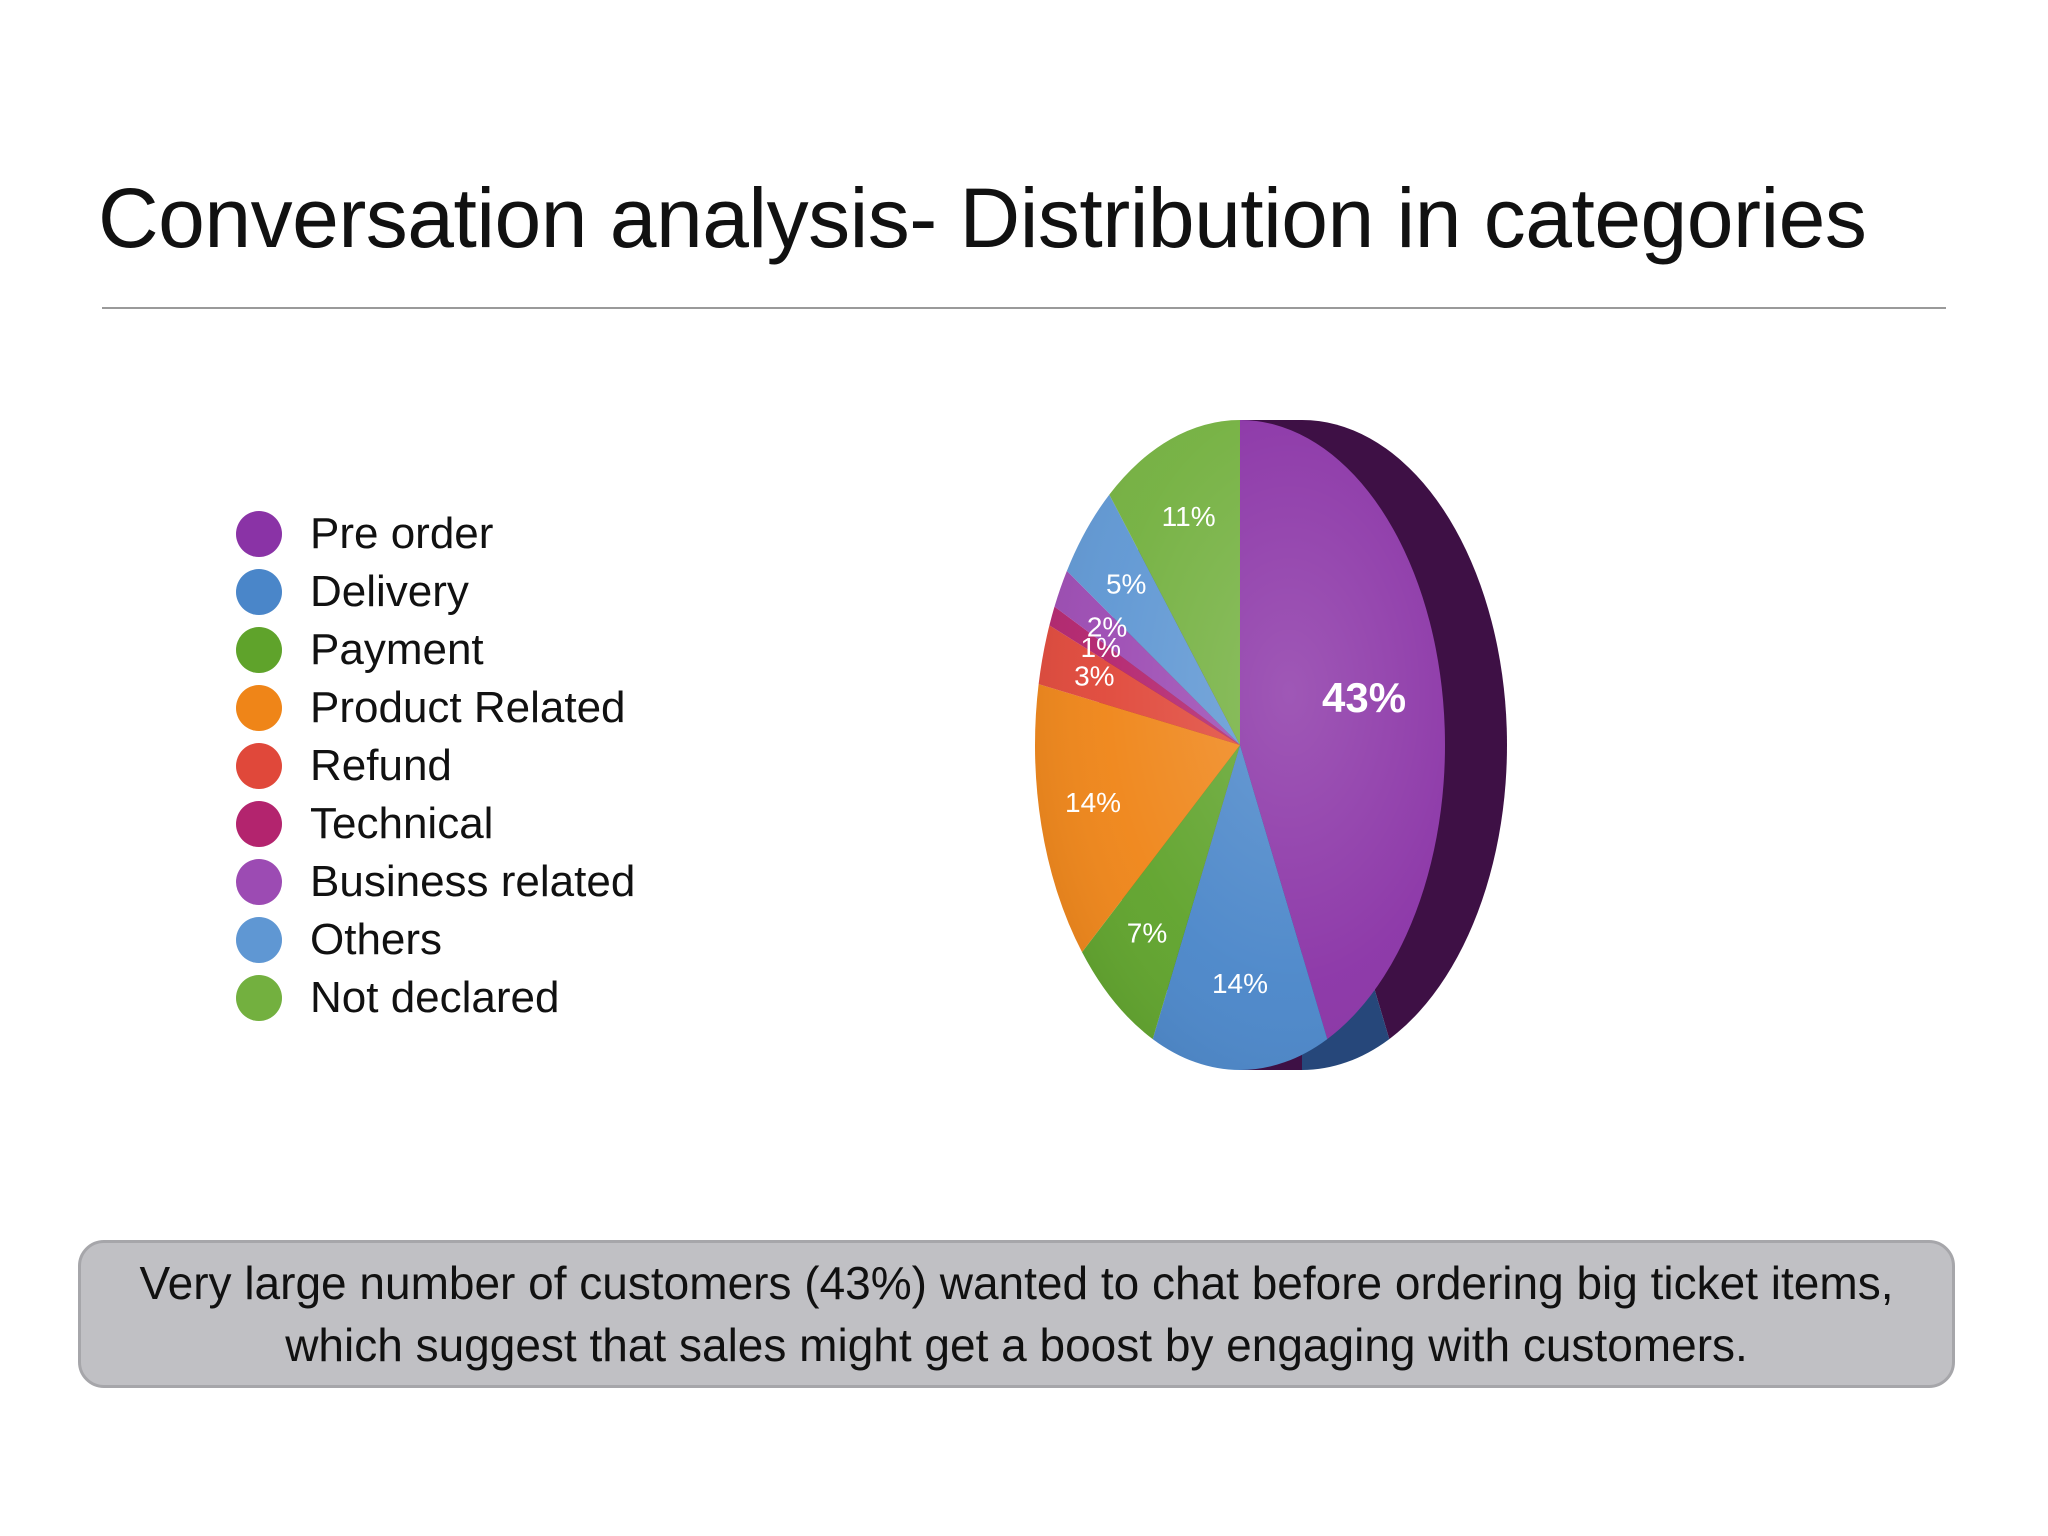  What do you see at coordinates (1024, 308) in the screenshot?
I see `title-divider` at bounding box center [1024, 308].